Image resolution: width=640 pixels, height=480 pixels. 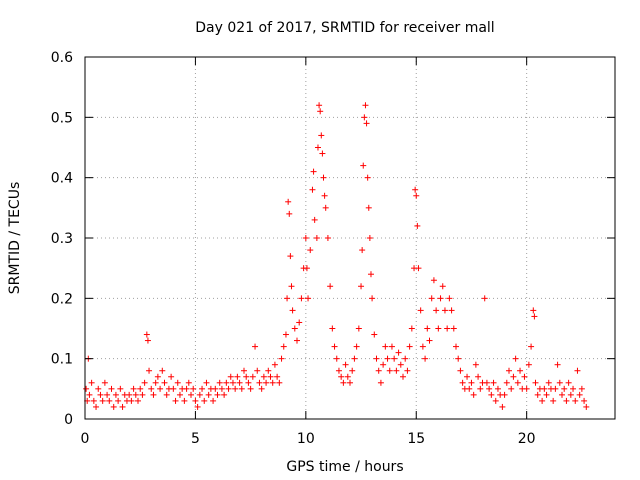 I want to click on x-axis-label: GPS time / hours, so click(x=344, y=467).